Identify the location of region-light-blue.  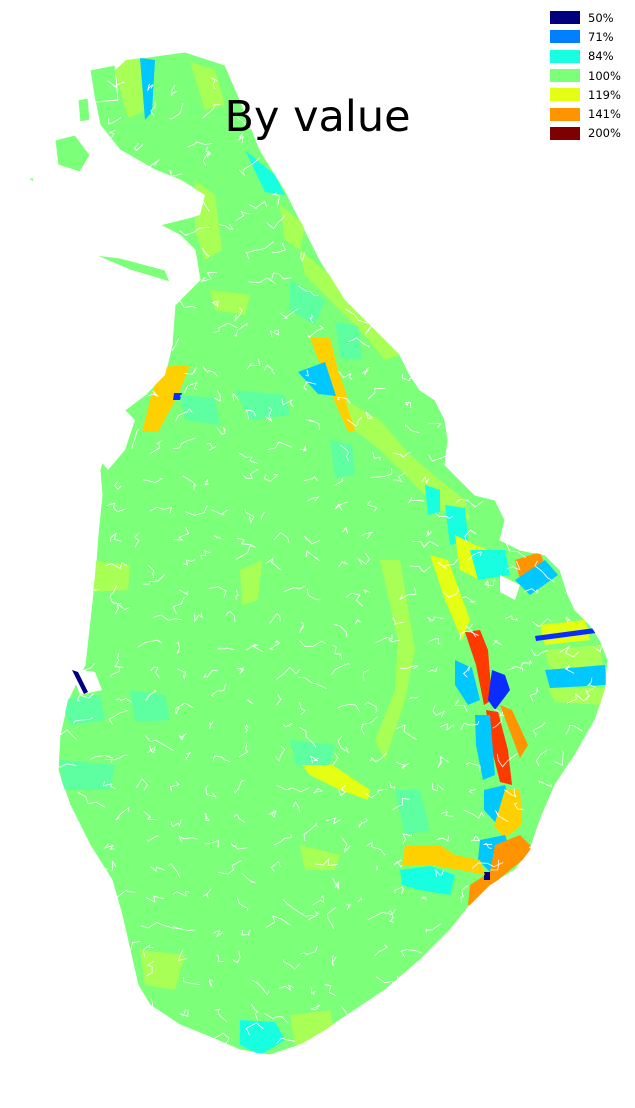
(536, 577).